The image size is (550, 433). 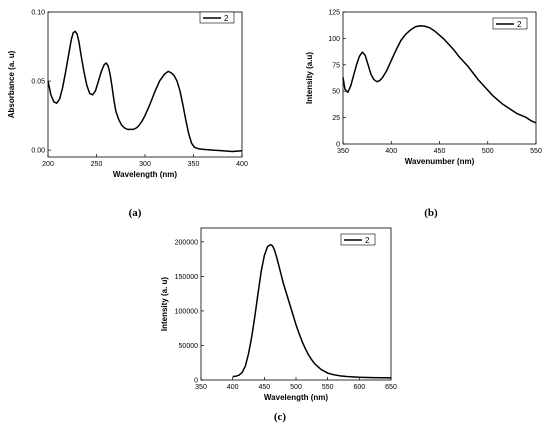 What do you see at coordinates (334, 39) in the screenshot?
I see `y-tick-label: 100` at bounding box center [334, 39].